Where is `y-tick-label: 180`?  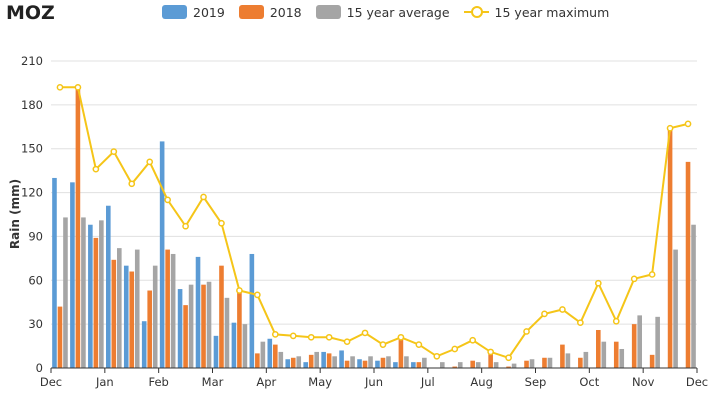
y-tick-label: 180 is located at coordinates (32, 105).